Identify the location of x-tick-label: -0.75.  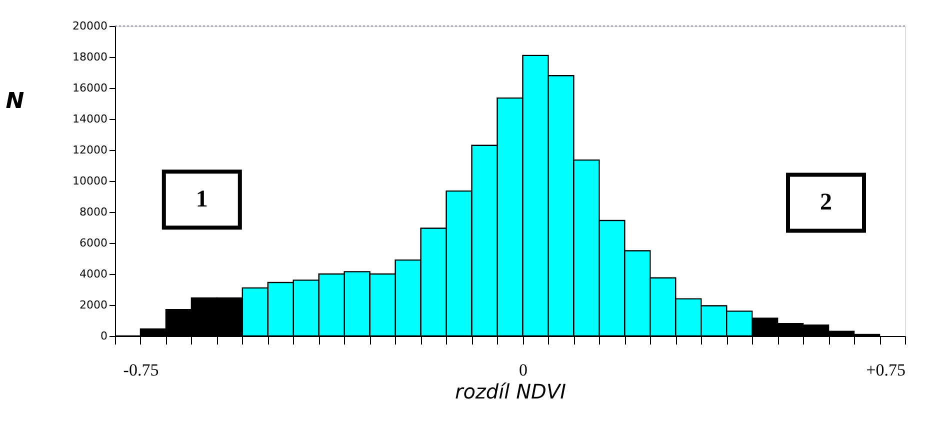
(141, 370).